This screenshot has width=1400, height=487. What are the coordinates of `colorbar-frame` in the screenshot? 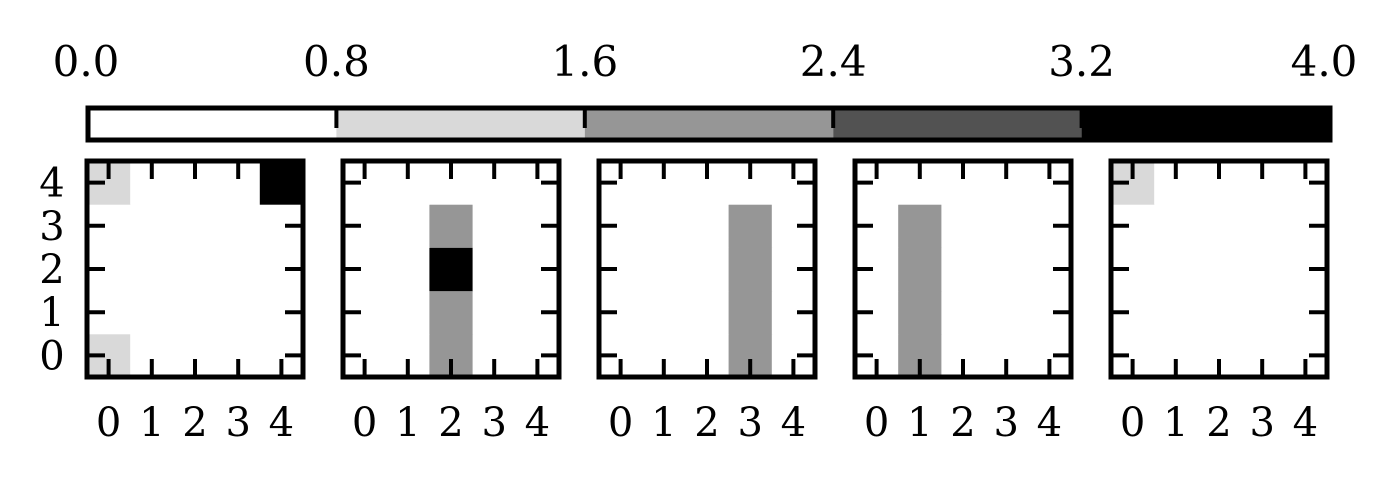 It's located at (709, 124).